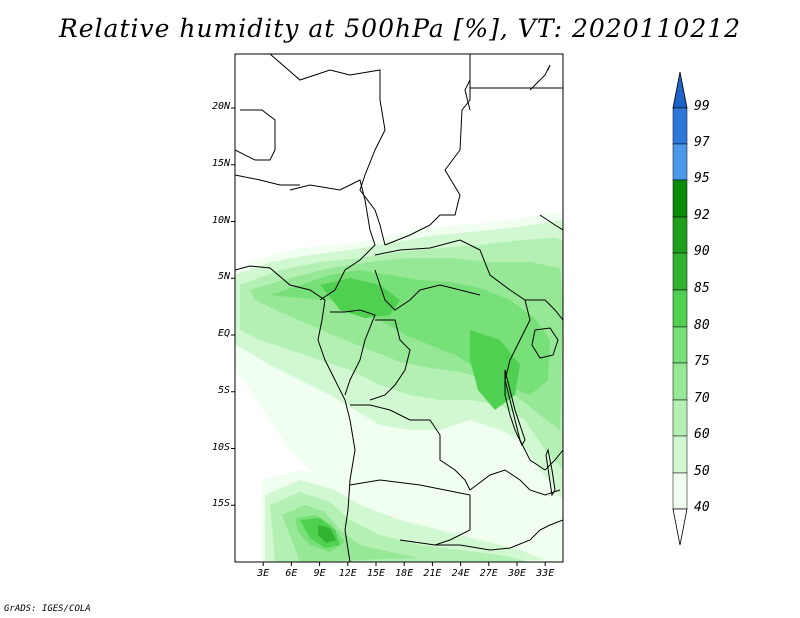  What do you see at coordinates (410, 512) in the screenshot?
I see `border-angola-south` at bounding box center [410, 512].